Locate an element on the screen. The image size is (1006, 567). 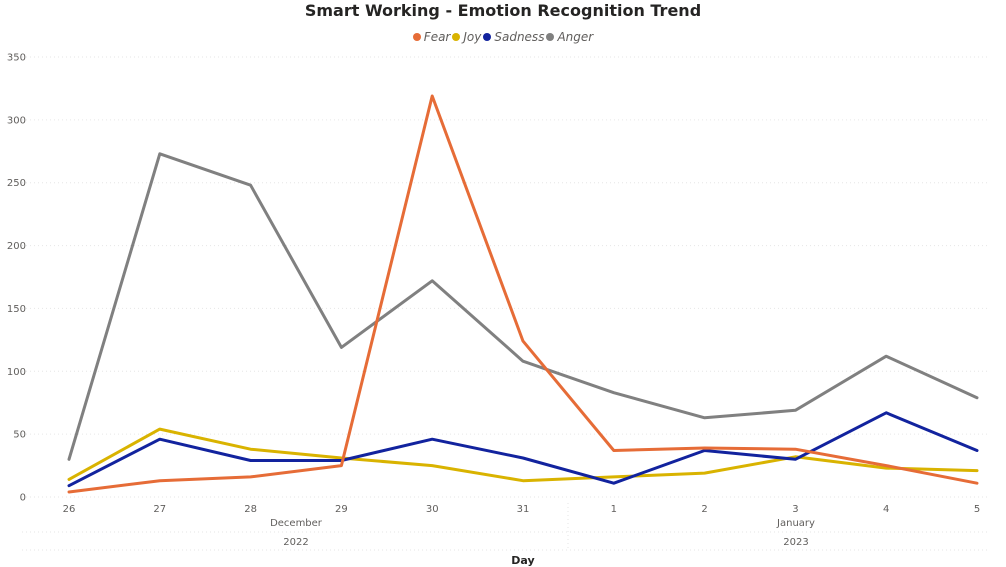
month-label: January is located at coordinates (795, 523).